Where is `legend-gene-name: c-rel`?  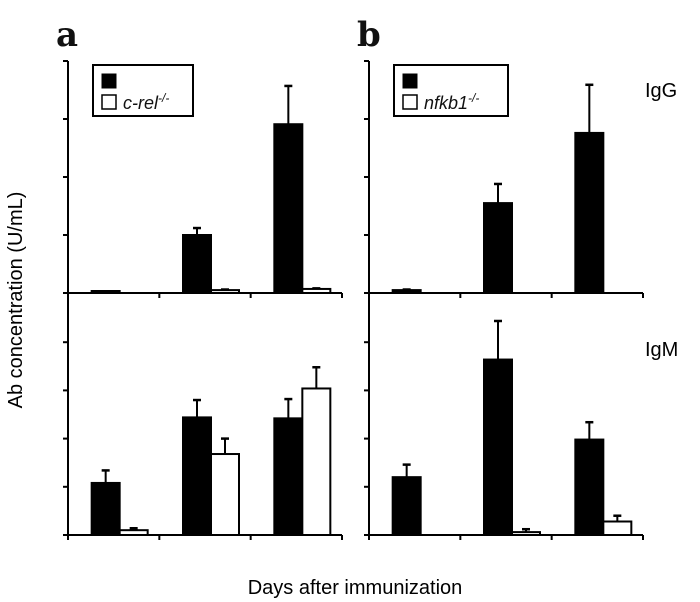
legend-gene-name: c-rel is located at coordinates (141, 103).